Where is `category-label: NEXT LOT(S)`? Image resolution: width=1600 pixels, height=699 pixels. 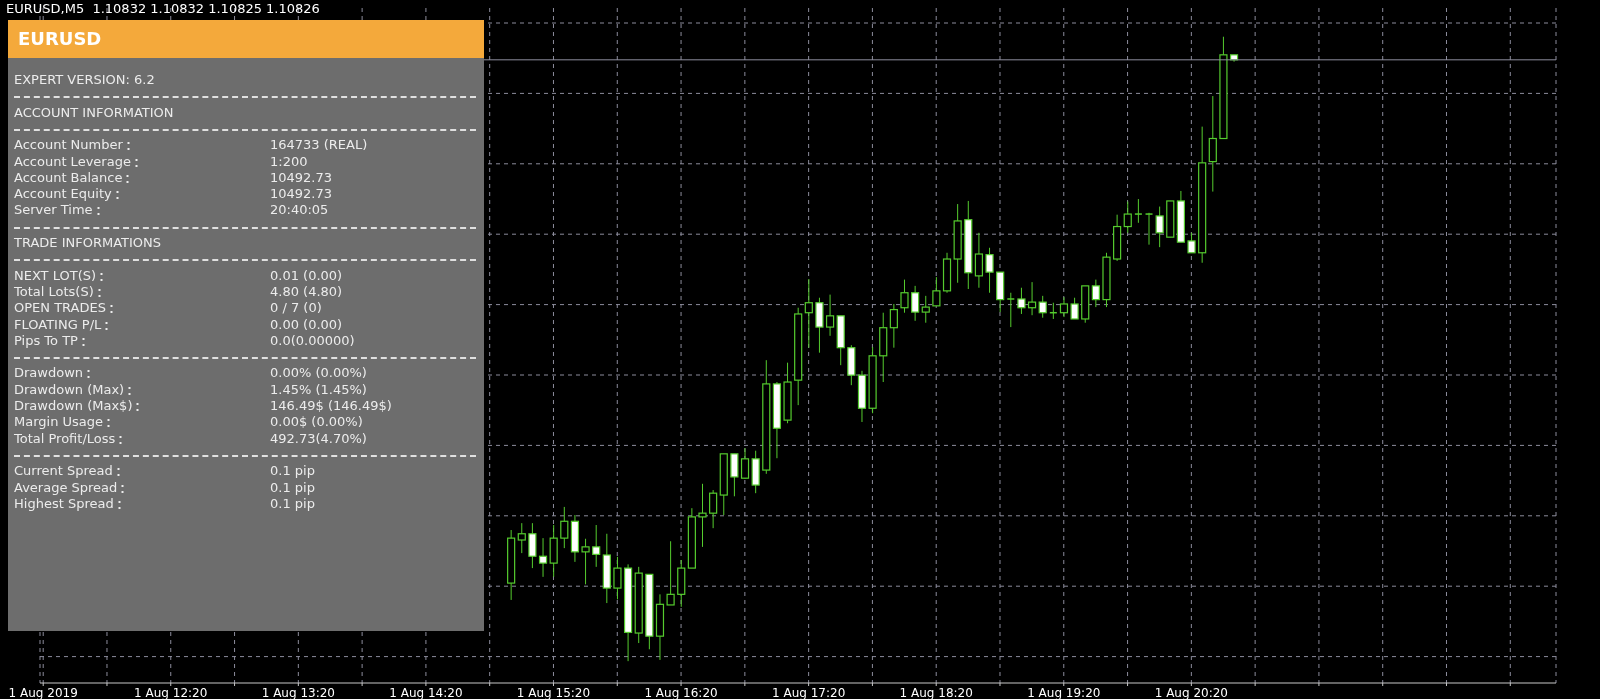
category-label: NEXT LOT(S) is located at coordinates (55, 275).